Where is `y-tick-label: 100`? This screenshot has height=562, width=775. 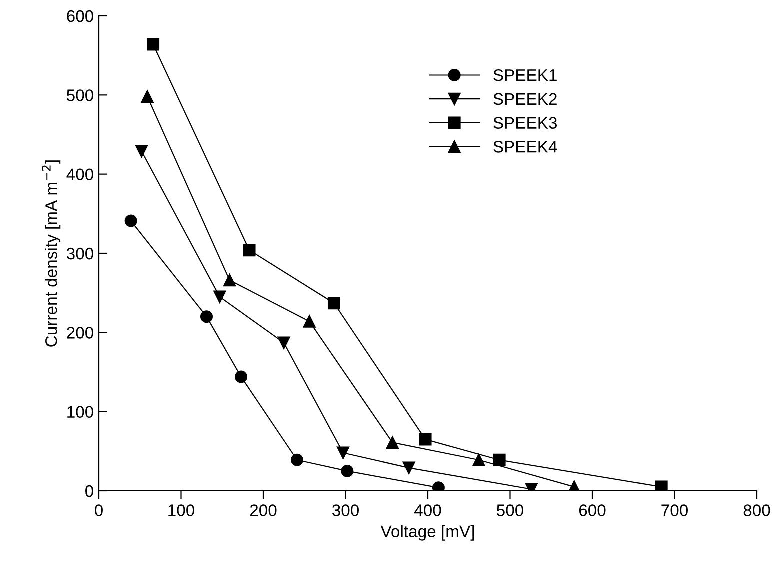 y-tick-label: 100 is located at coordinates (81, 412).